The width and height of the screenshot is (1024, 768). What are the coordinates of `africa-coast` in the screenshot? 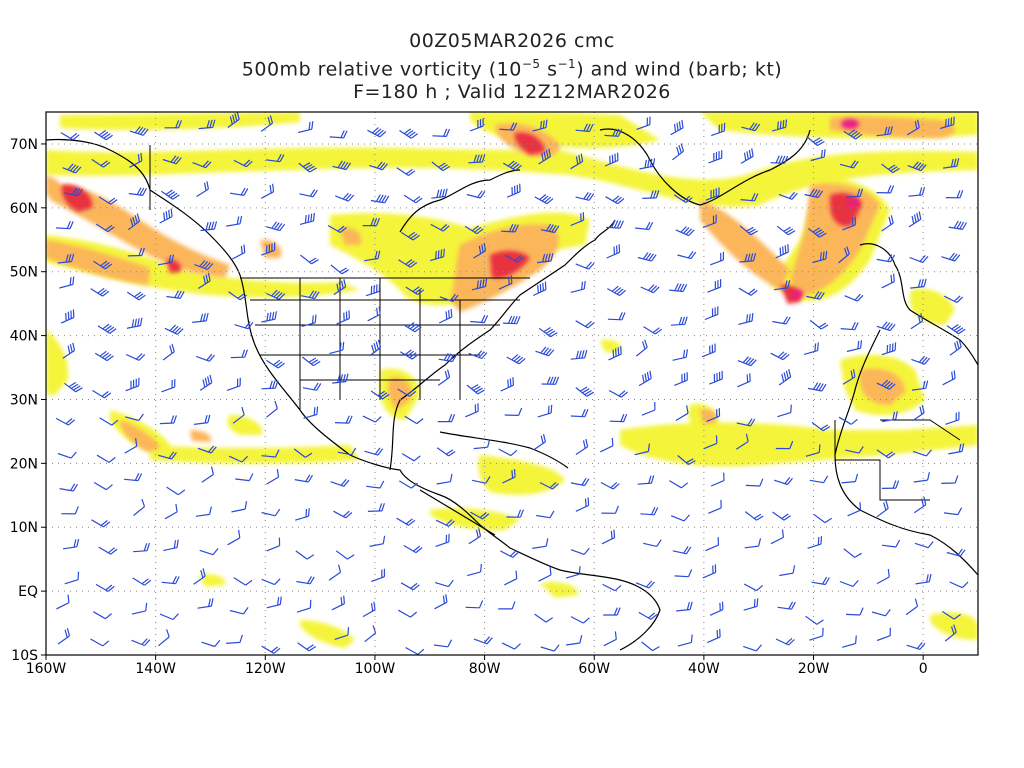 It's located at (906, 452).